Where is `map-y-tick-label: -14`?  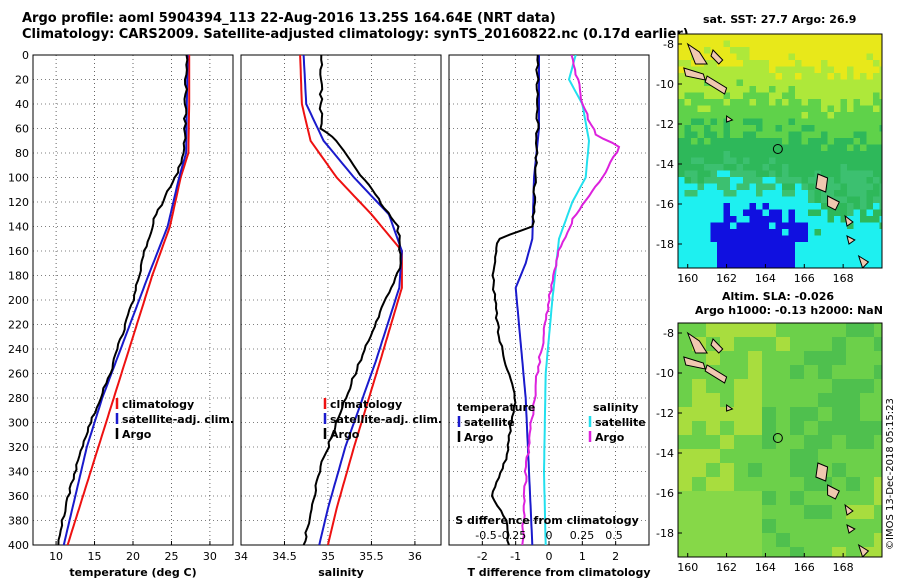
map-y-tick-label: -14 is located at coordinates (665, 453).